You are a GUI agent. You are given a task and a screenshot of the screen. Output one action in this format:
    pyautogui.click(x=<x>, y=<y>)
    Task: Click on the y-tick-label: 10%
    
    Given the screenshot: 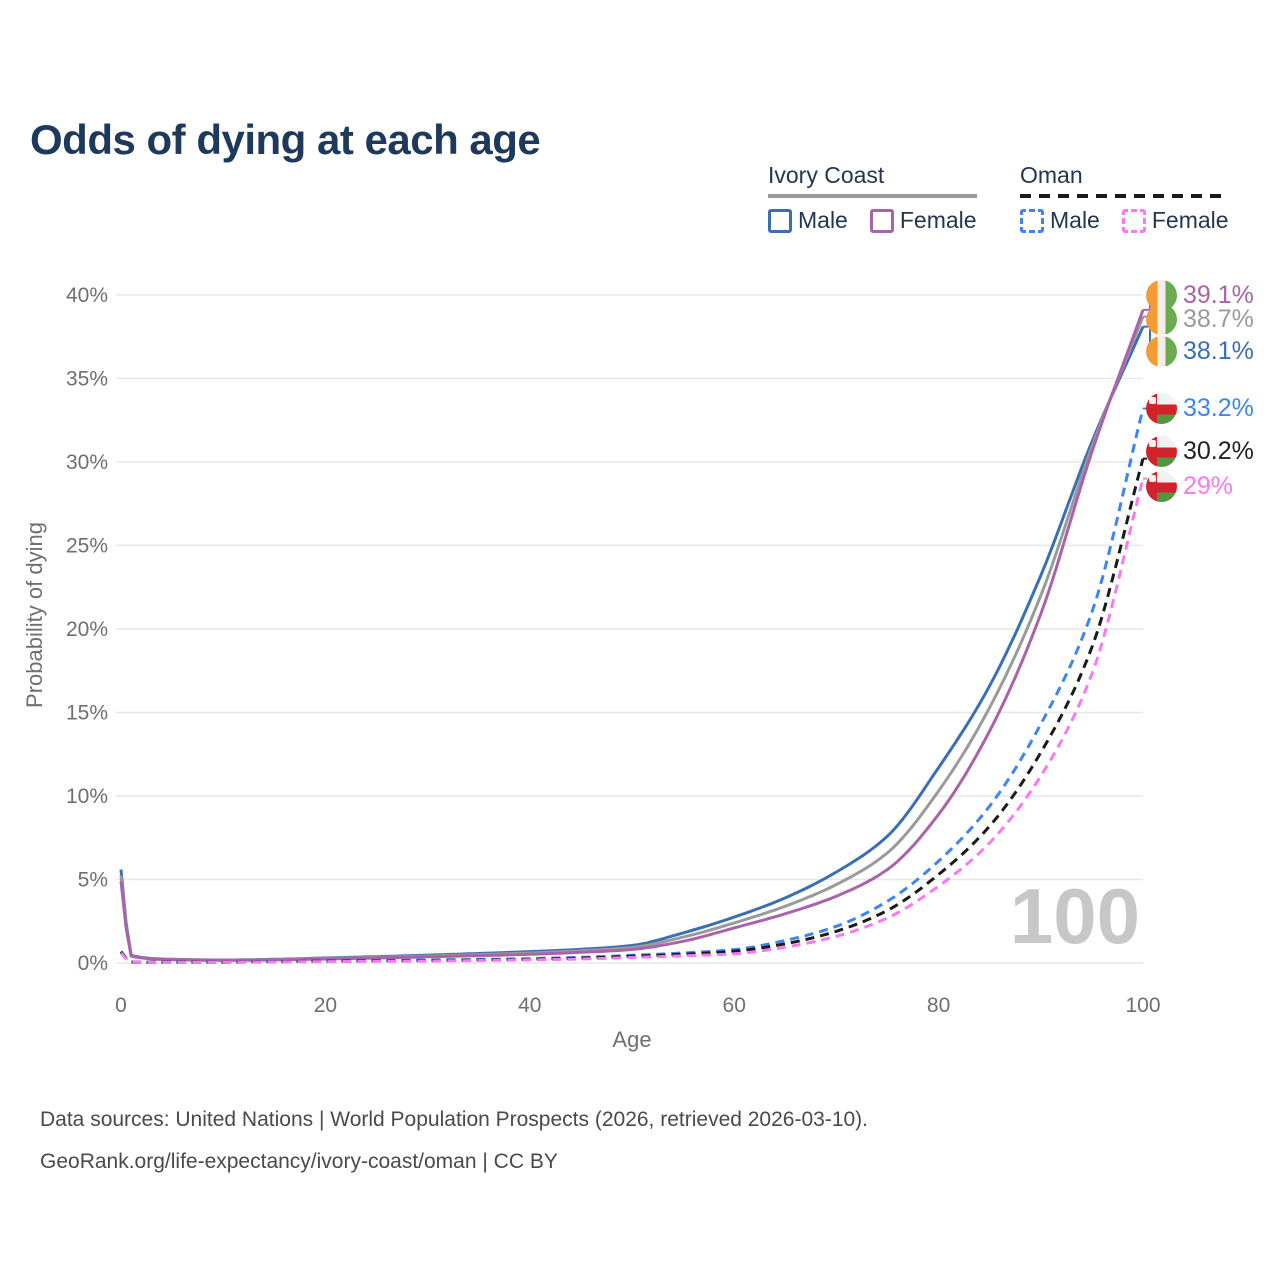 What is the action you would take?
    pyautogui.click(x=87, y=796)
    